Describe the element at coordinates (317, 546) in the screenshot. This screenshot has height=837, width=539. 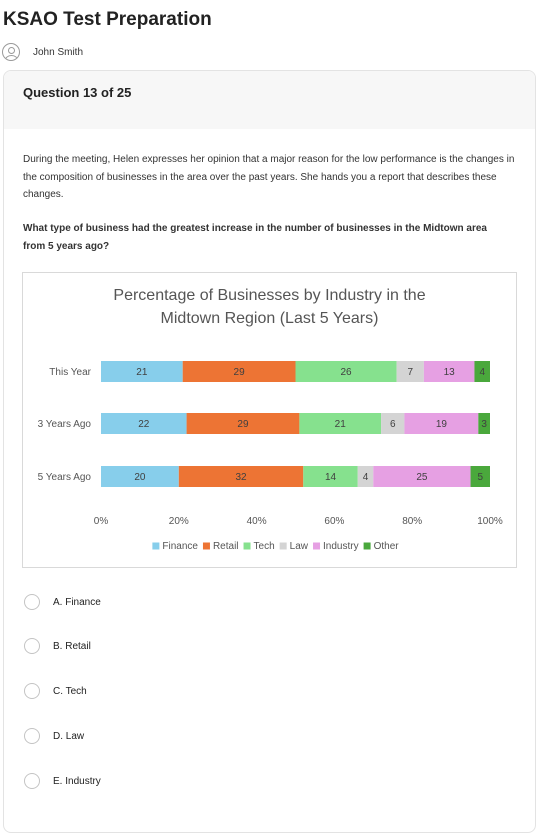
I see `legend-swatch-industry` at that location.